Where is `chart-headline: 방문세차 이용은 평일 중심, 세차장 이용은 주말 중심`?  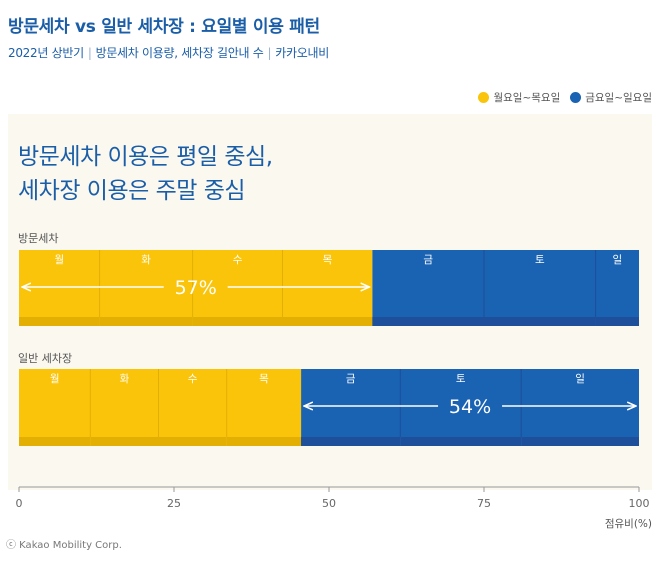
chart-headline: 방문세차 이용은 평일 중심, 세차장 이용은 주말 중심 is located at coordinates (145, 174).